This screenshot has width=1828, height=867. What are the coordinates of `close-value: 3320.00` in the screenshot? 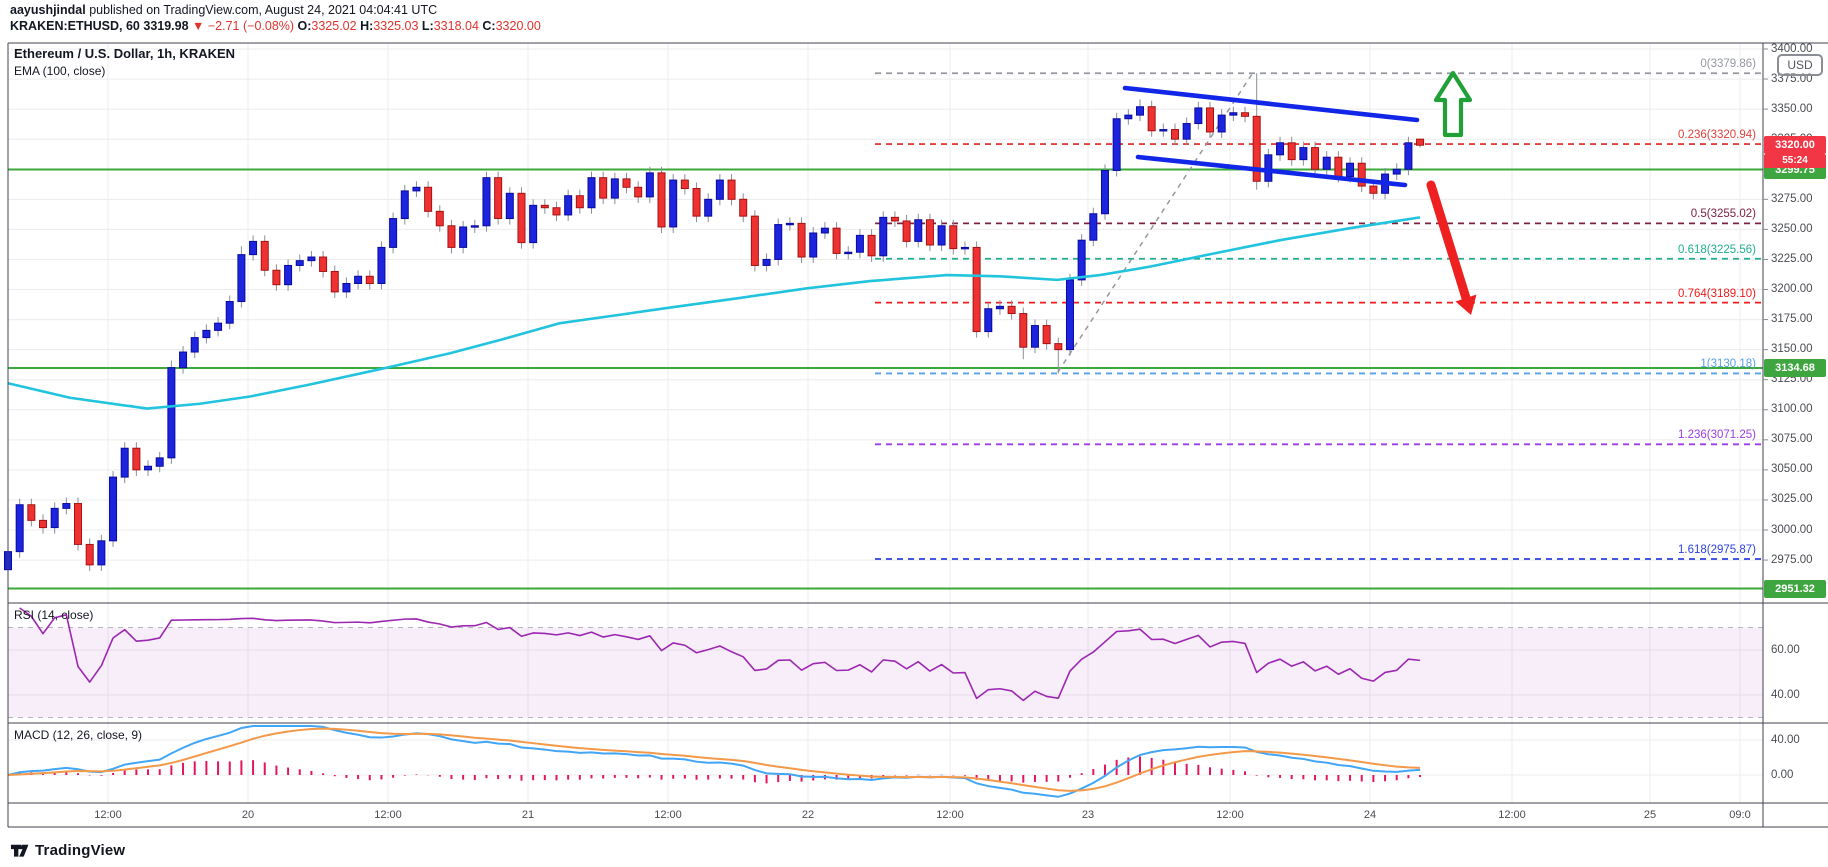 It's located at (518, 26).